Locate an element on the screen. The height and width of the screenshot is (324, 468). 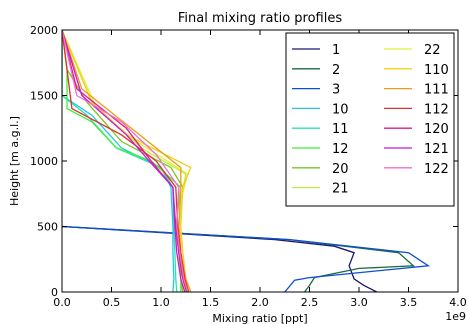
x-tick-label: 0.0 is located at coordinates (62, 302).